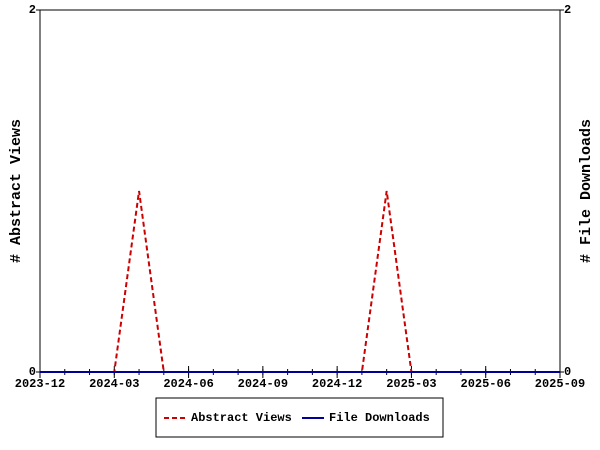  What do you see at coordinates (486, 384) in the screenshot?
I see `x-tick-label: 2025-06` at bounding box center [486, 384].